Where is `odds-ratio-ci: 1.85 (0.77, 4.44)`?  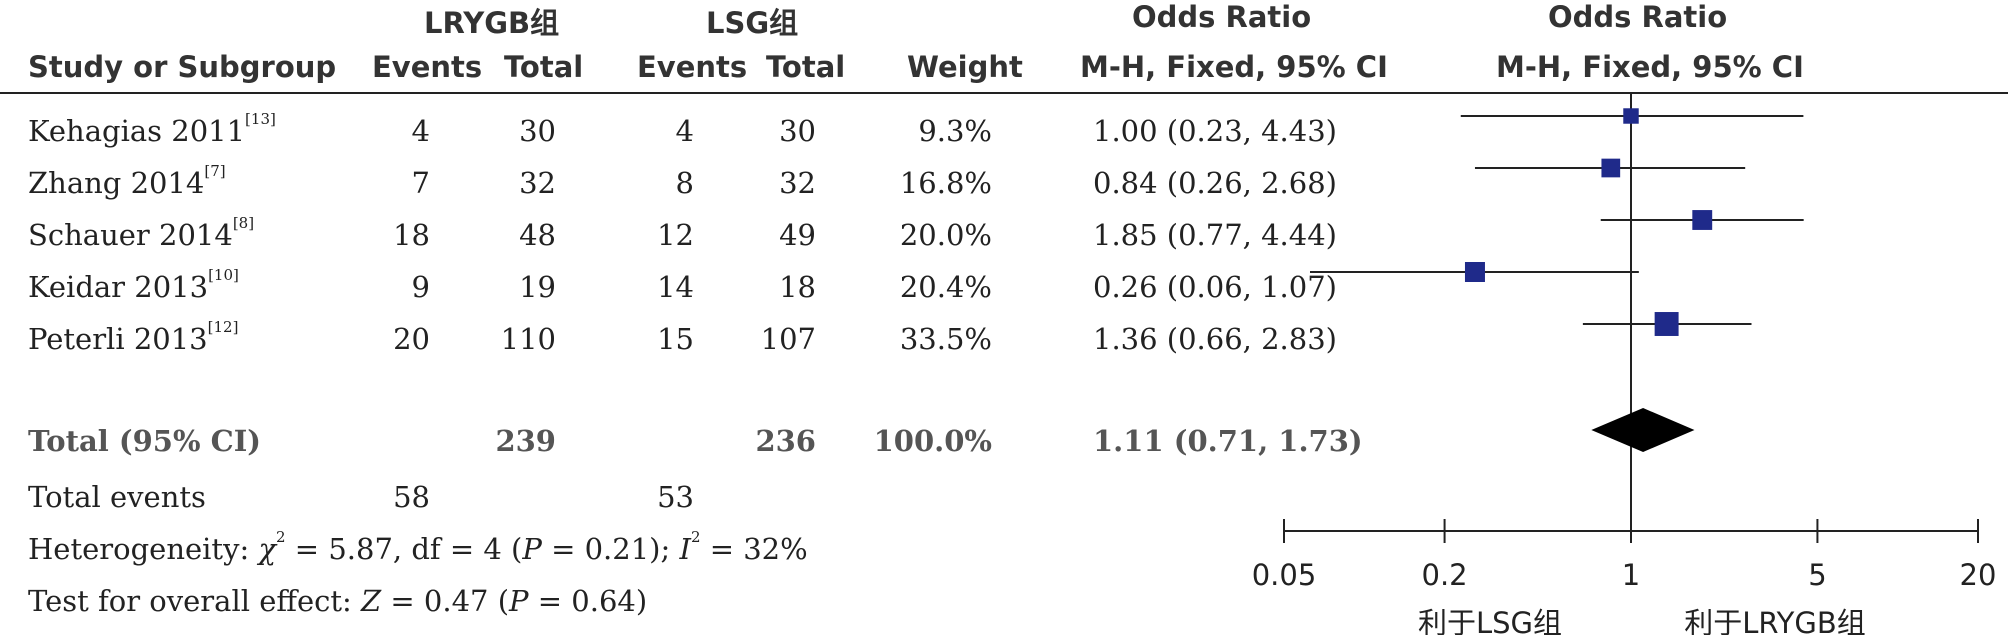 odds-ratio-ci: 1.85 (0.77, 4.44) is located at coordinates (1215, 235).